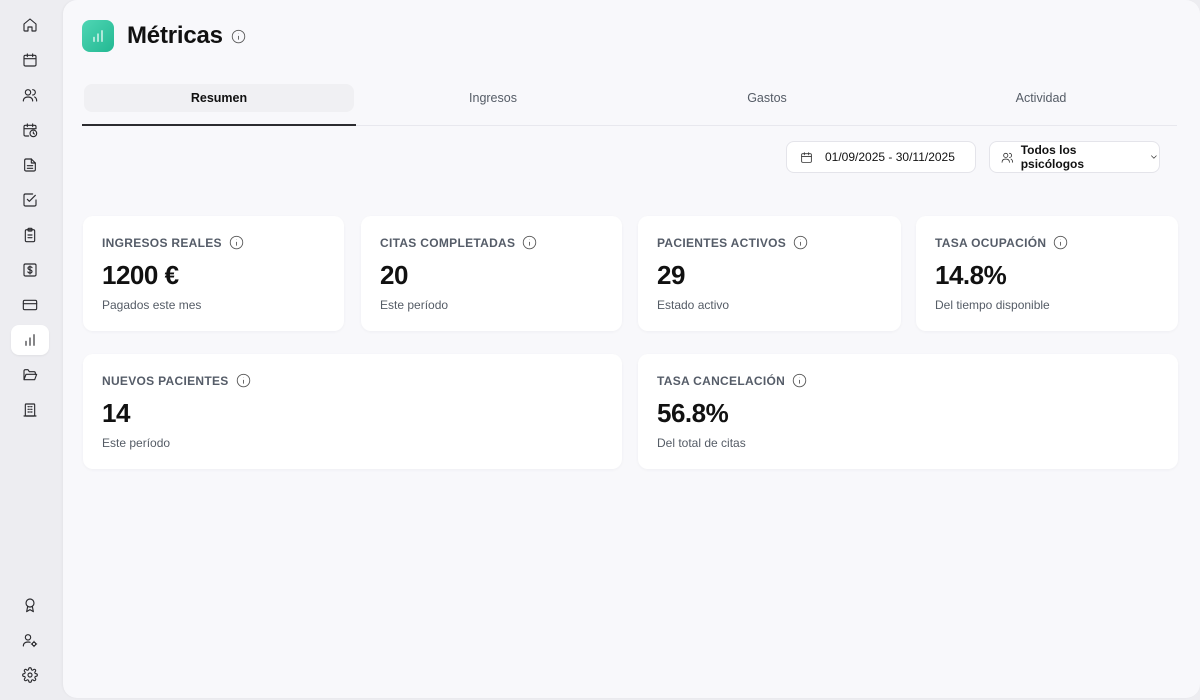 The image size is (1200, 700). What do you see at coordinates (219, 98) in the screenshot?
I see `tab-resumen: Resumen` at bounding box center [219, 98].